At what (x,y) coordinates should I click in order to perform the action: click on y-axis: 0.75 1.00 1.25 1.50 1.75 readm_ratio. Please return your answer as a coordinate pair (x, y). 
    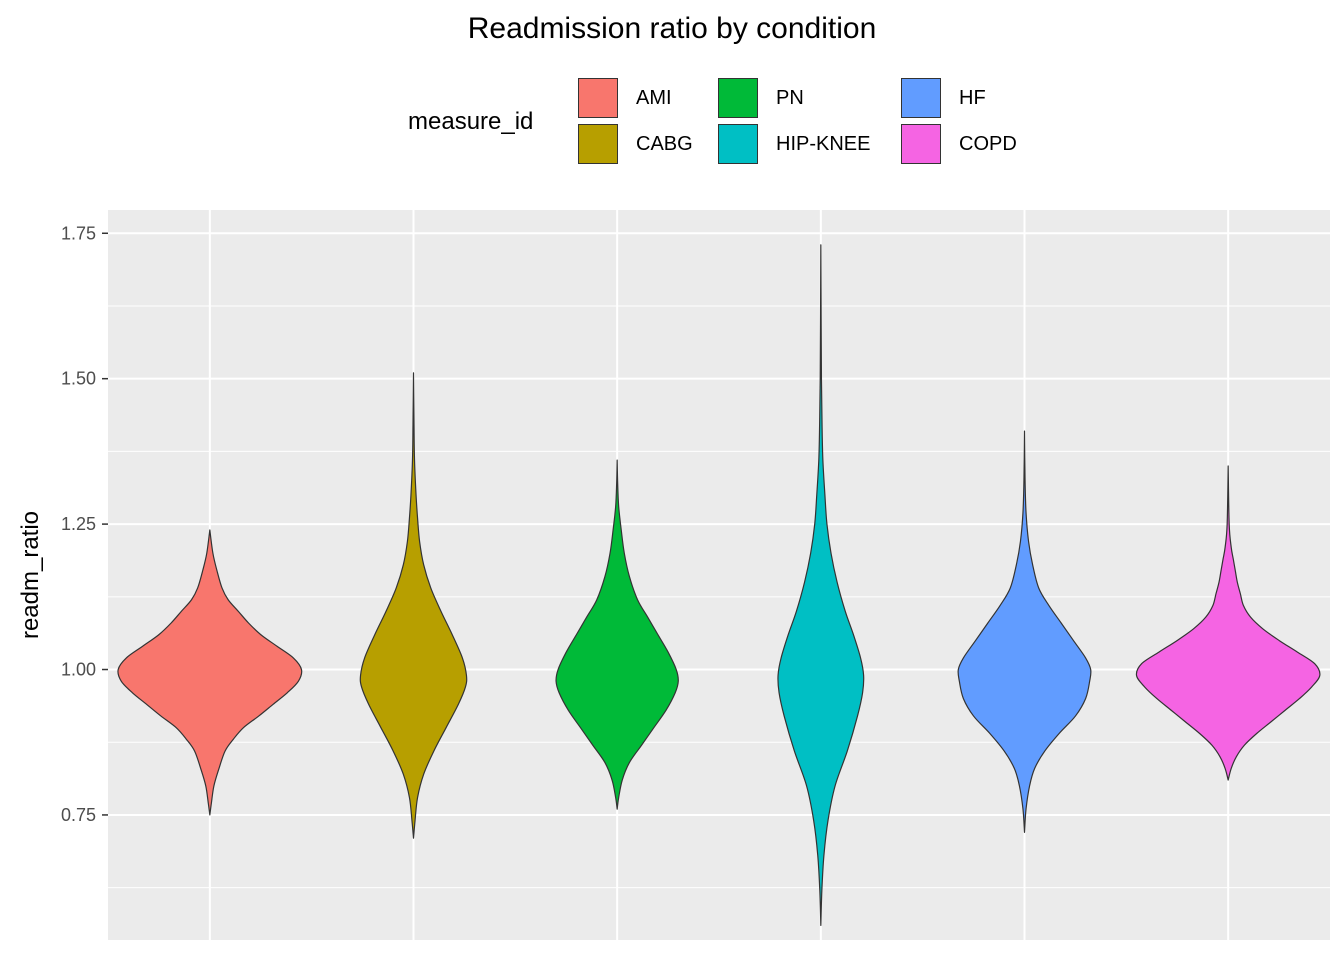
    Looking at the image, I should click on (62, 524).